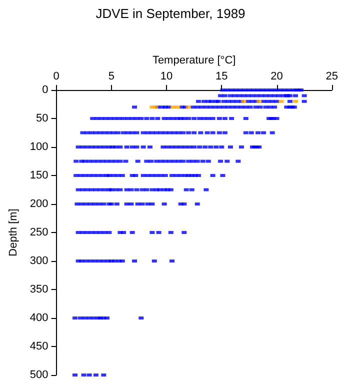  I want to click on x-tick-label: 0, so click(56, 76).